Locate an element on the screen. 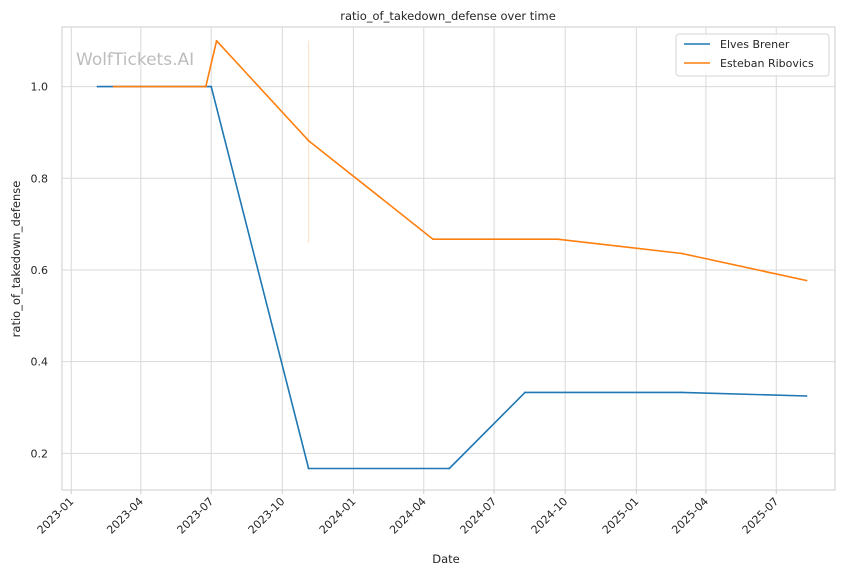 The height and width of the screenshot is (575, 844). y-tick-label: 1.0 is located at coordinates (40, 87).